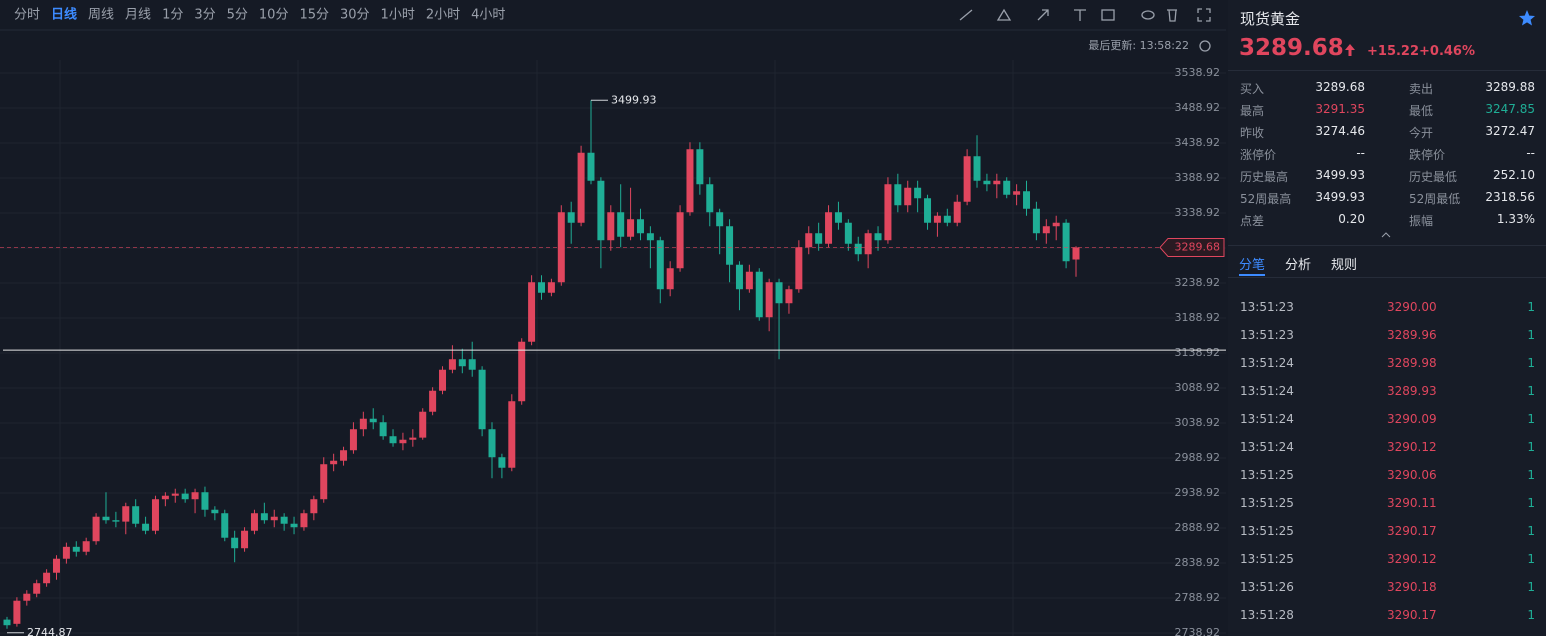  I want to click on tool-delete, so click(1172, 15).